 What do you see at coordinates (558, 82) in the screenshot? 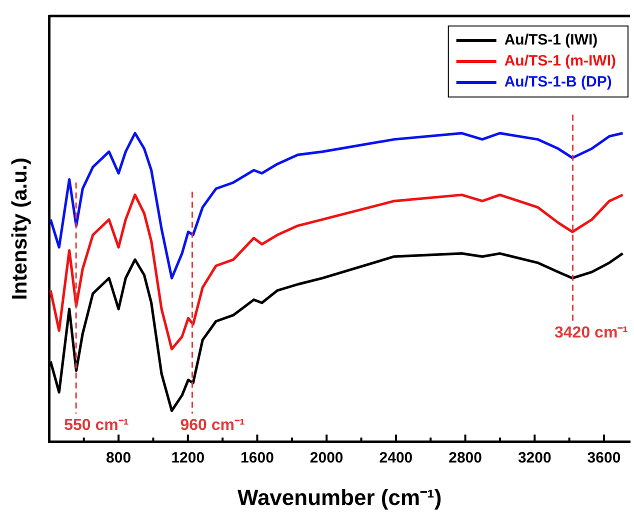
I see `legend-label: Au/TS-1-B (DP)` at bounding box center [558, 82].